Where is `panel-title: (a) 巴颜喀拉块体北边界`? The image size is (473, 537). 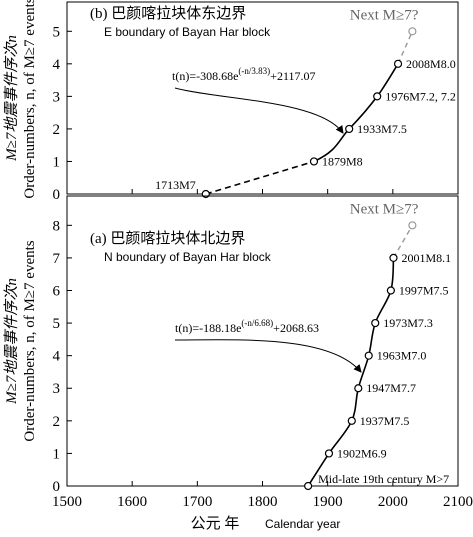 panel-title: (a) 巴颜喀拉块体北边界 is located at coordinates (167, 238).